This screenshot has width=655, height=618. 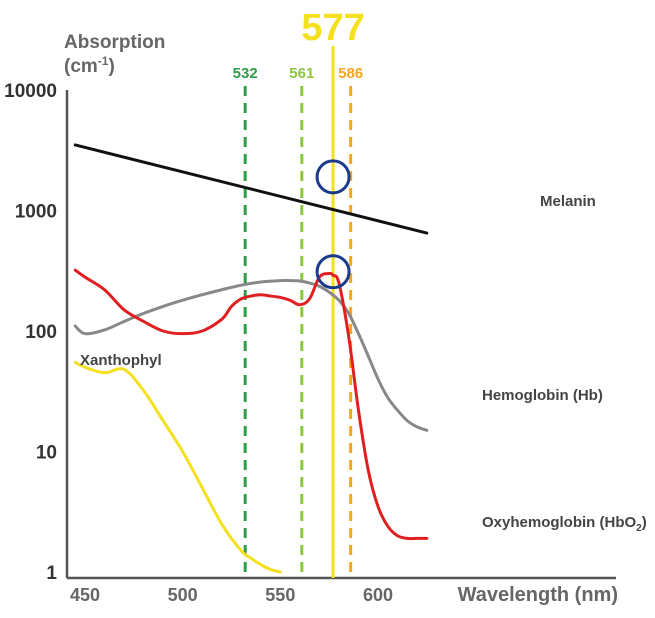 What do you see at coordinates (36, 212) in the screenshot?
I see `y-tick-label: 1000` at bounding box center [36, 212].